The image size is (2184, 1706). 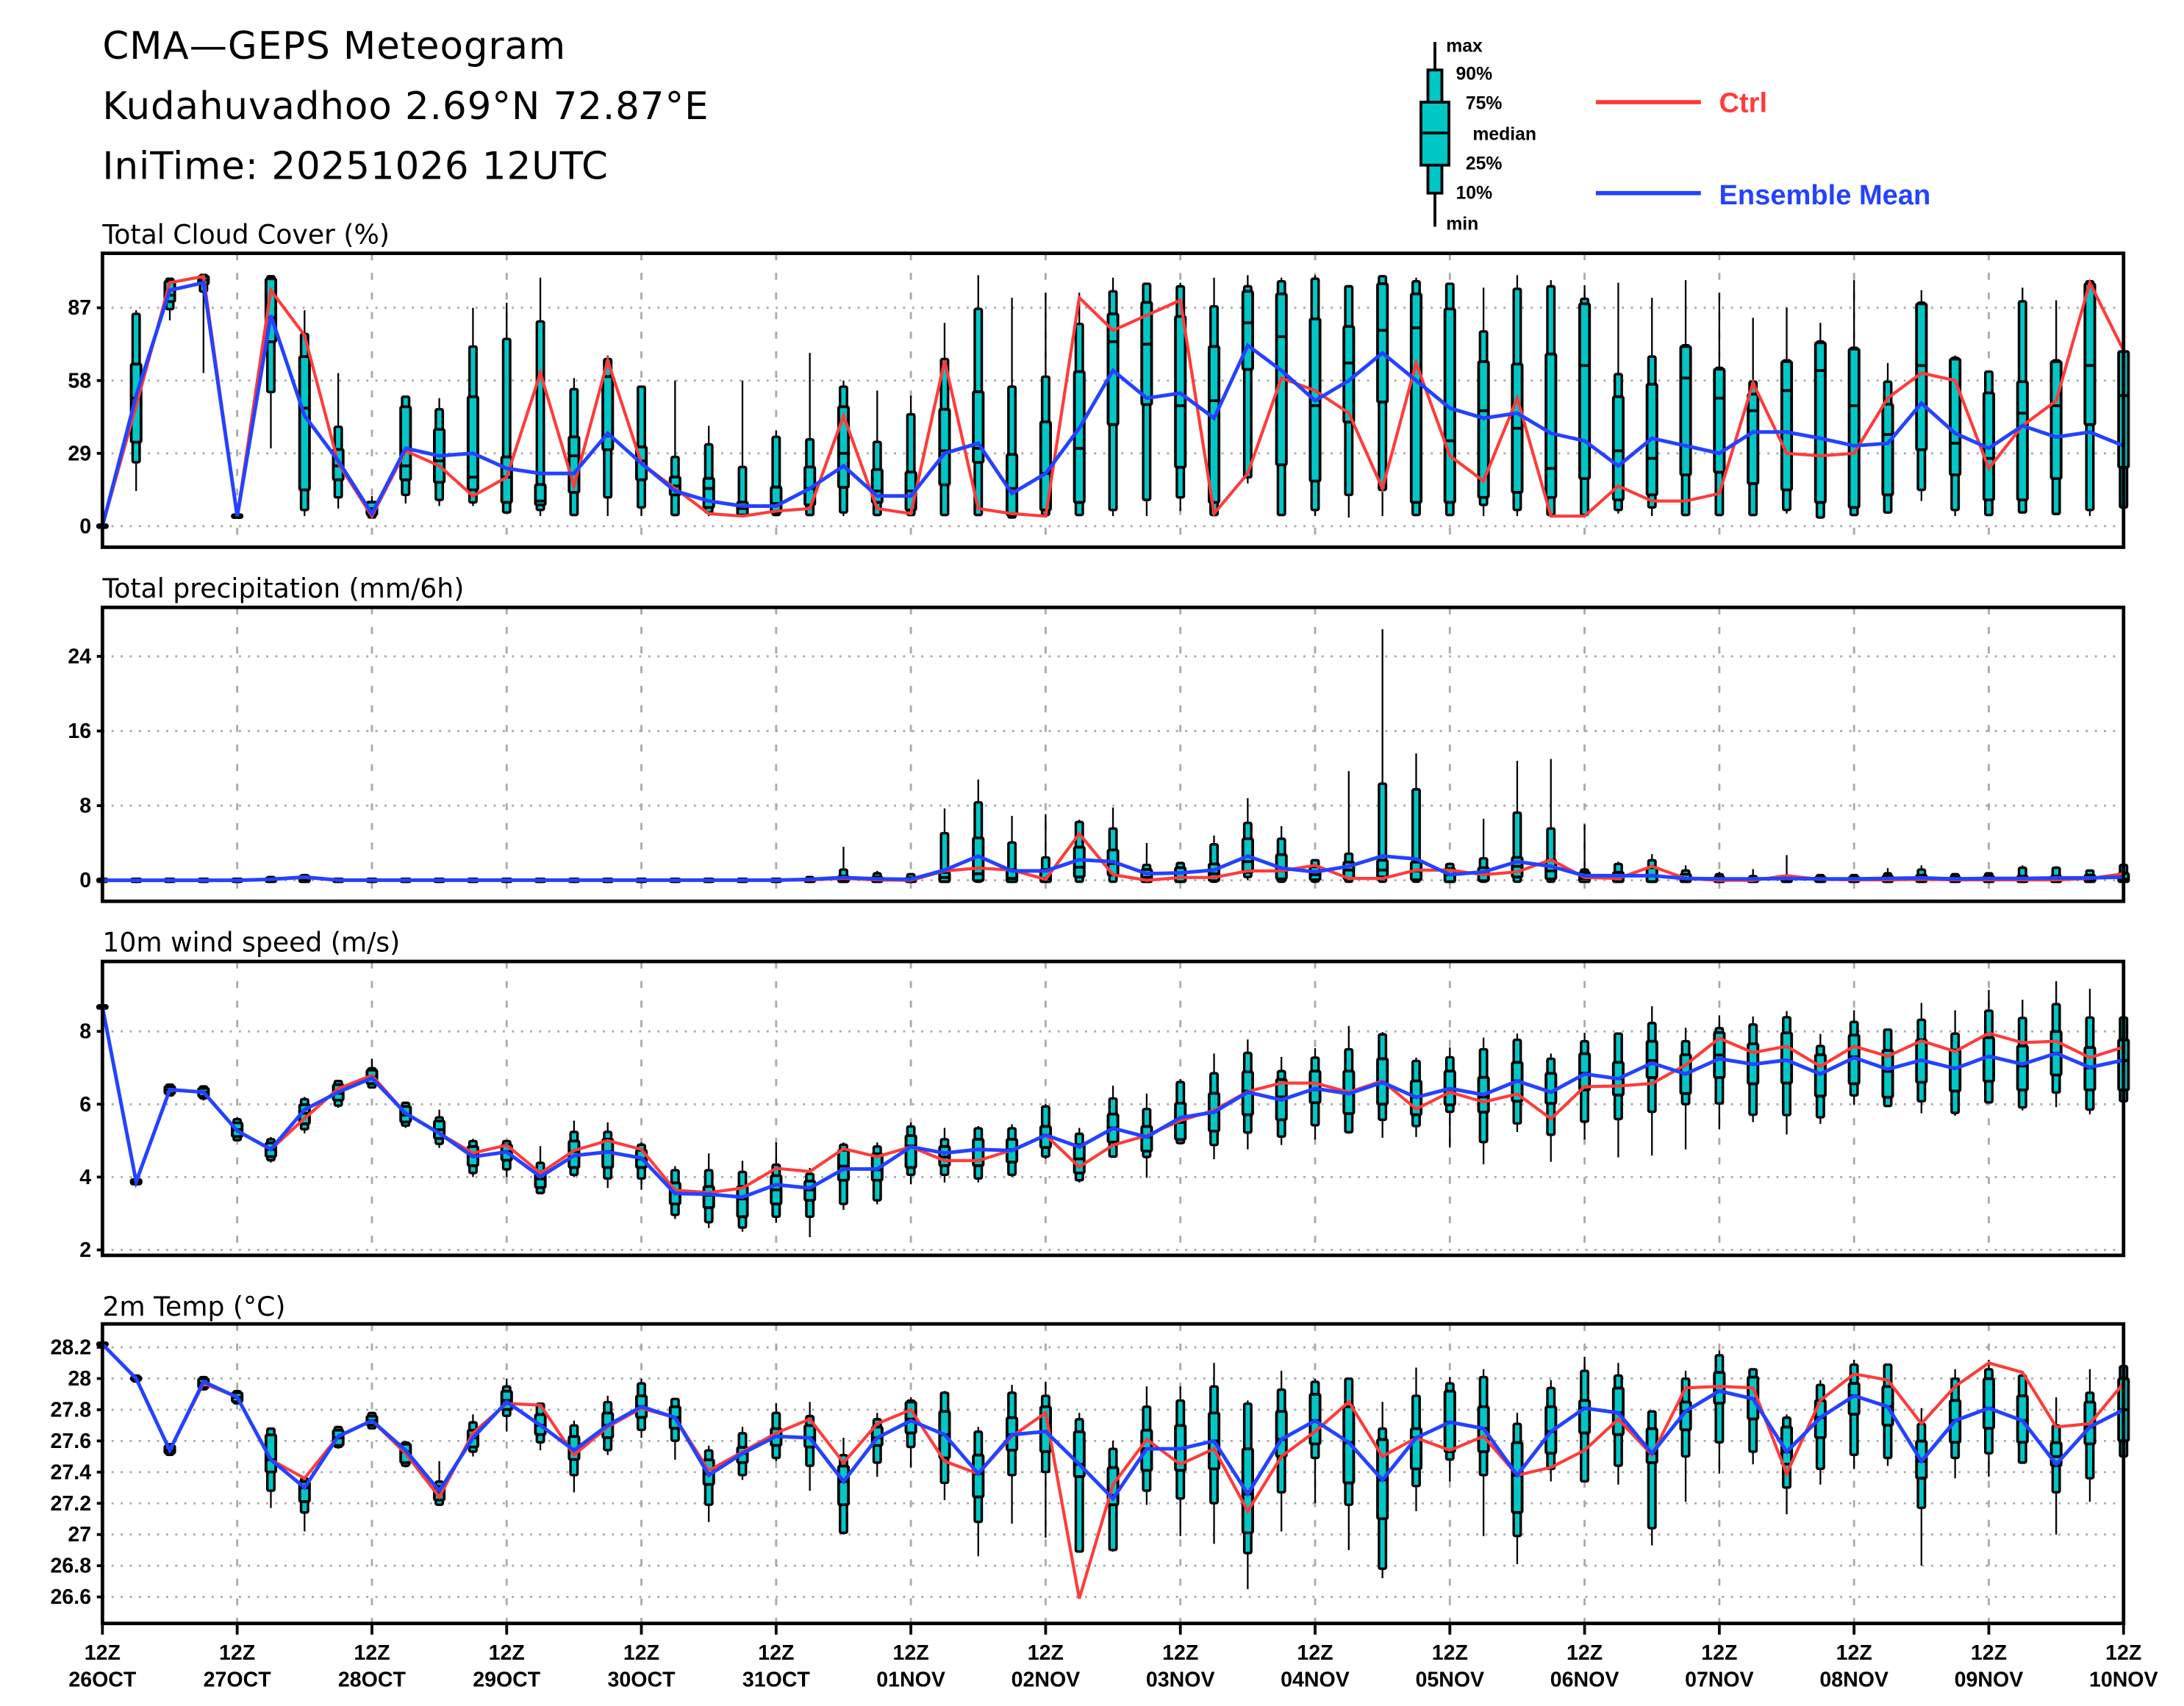 I want to click on ctrl-line, so click(x=1113, y=401).